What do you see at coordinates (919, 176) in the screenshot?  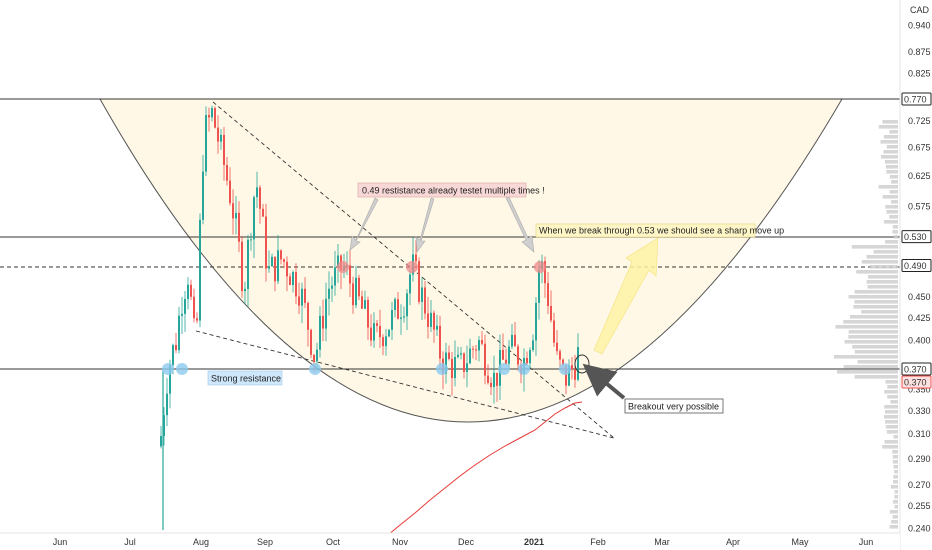 I see `y-tick-label: 0.625` at bounding box center [919, 176].